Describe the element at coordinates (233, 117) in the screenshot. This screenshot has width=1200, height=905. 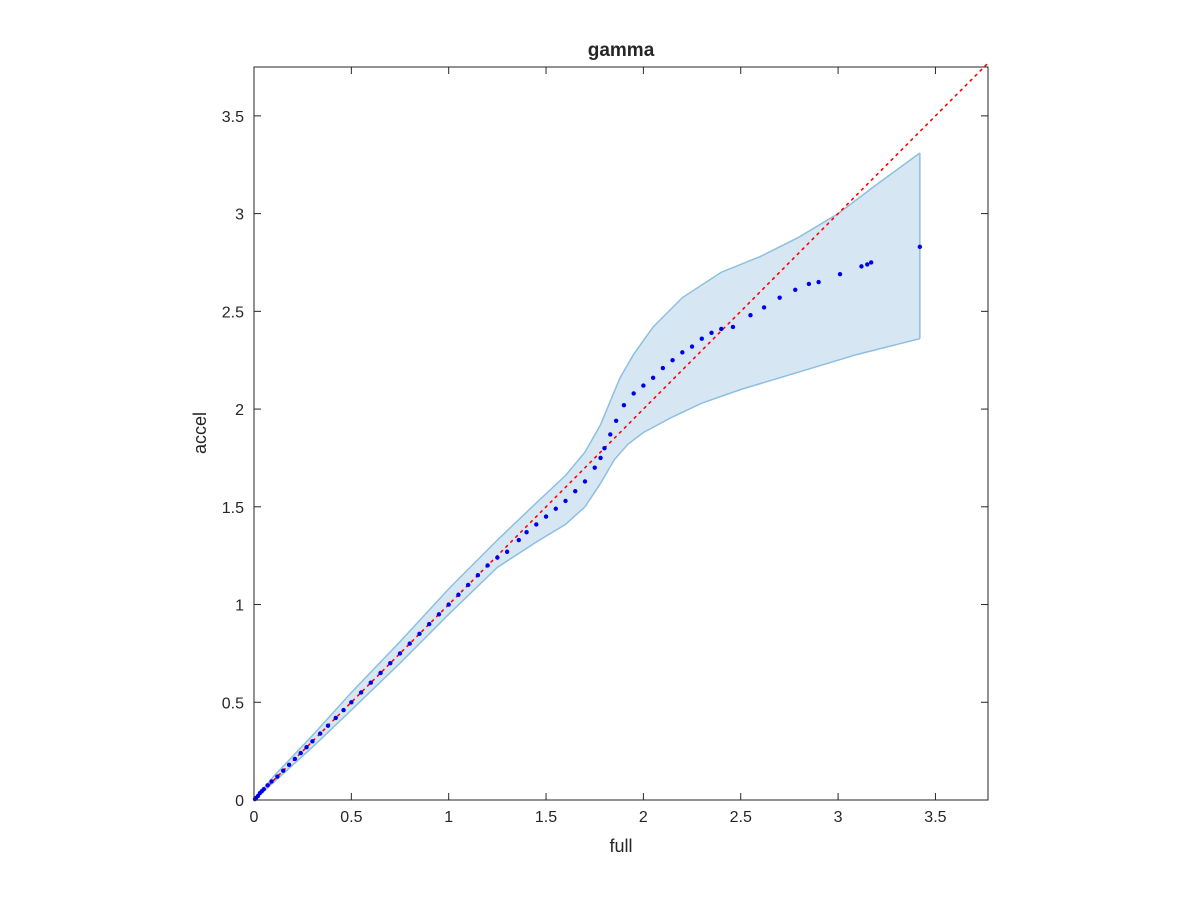
I see `y-tick-label: 3.5` at that location.